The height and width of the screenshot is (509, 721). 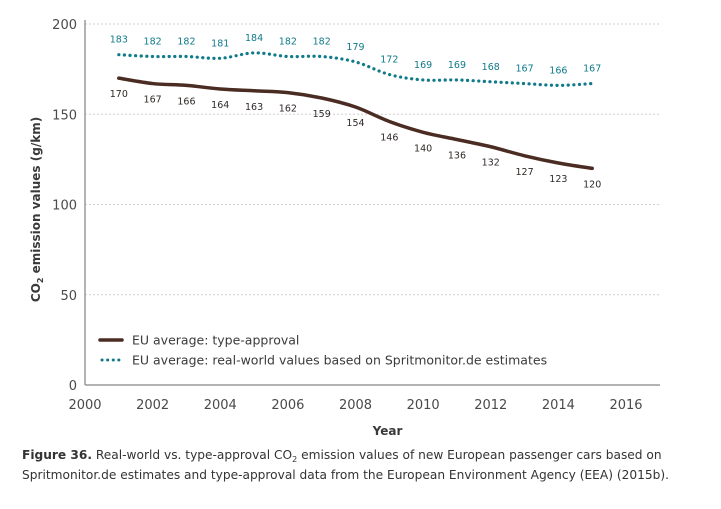 What do you see at coordinates (491, 163) in the screenshot?
I see `type-approval-data-label: 132` at bounding box center [491, 163].